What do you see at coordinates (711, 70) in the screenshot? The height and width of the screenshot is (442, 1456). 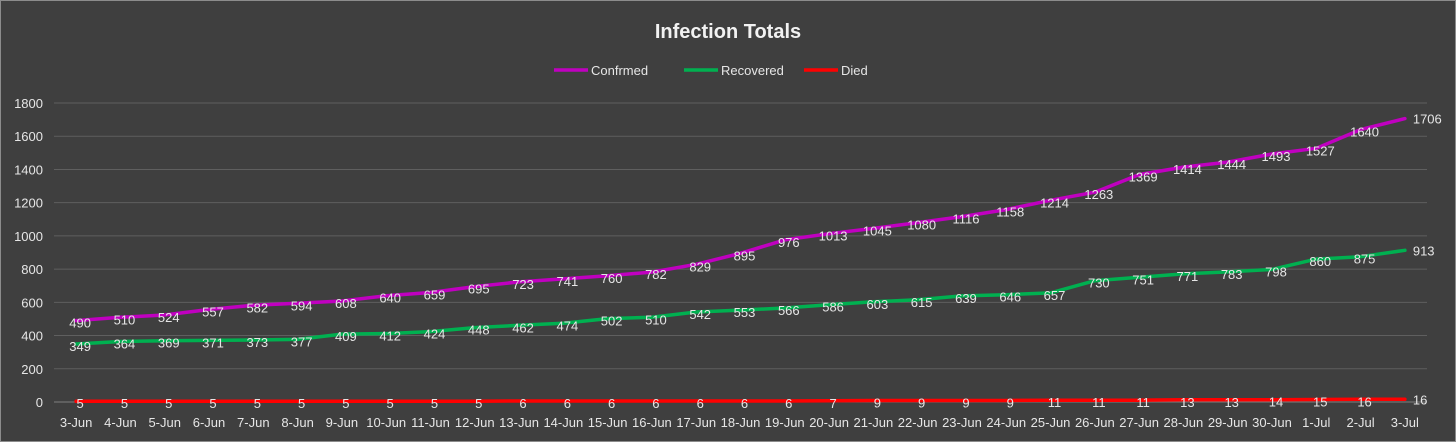 I see `legend: Confrmed Recovered Died` at bounding box center [711, 70].